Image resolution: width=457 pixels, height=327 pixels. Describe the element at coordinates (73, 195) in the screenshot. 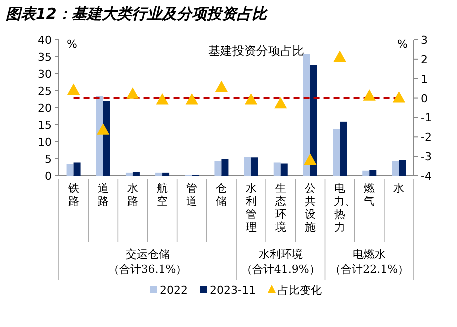

I see `x-tick-label: 铁路` at that location.